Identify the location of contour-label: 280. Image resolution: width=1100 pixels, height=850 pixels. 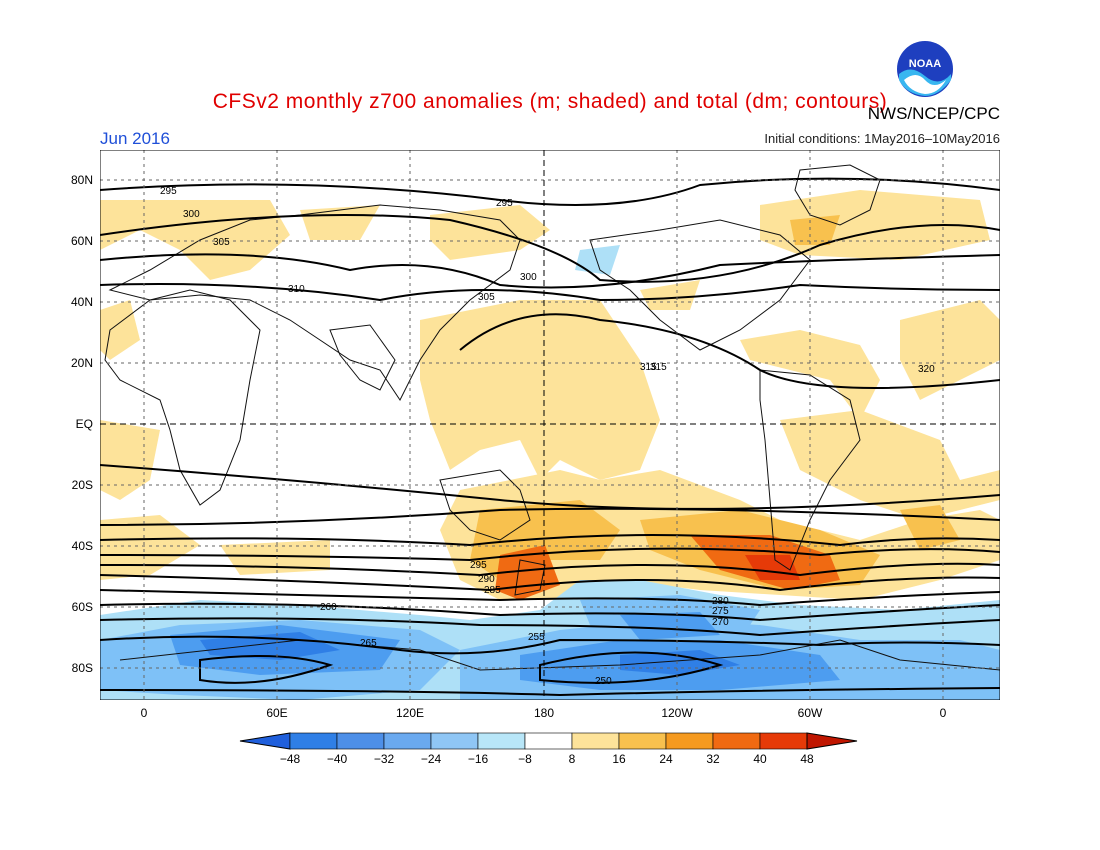
(720, 601).